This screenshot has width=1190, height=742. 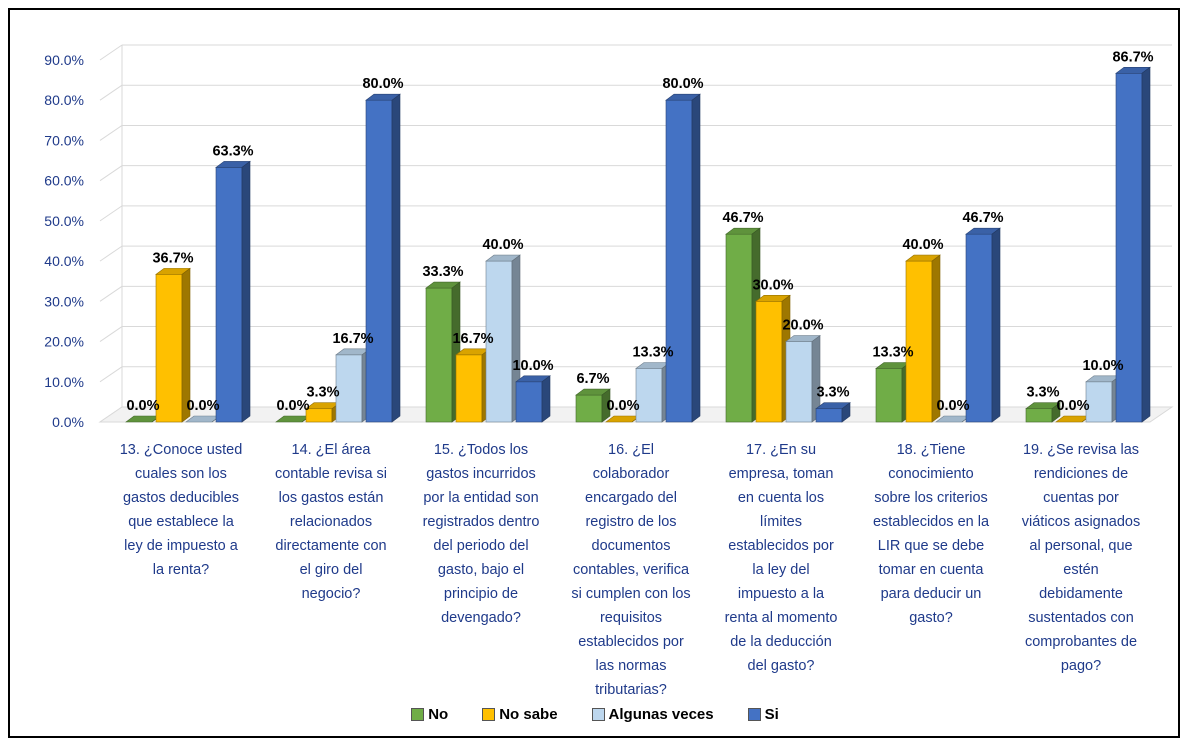 What do you see at coordinates (931, 522) in the screenshot?
I see `category-label-line: establecidos en la` at bounding box center [931, 522].